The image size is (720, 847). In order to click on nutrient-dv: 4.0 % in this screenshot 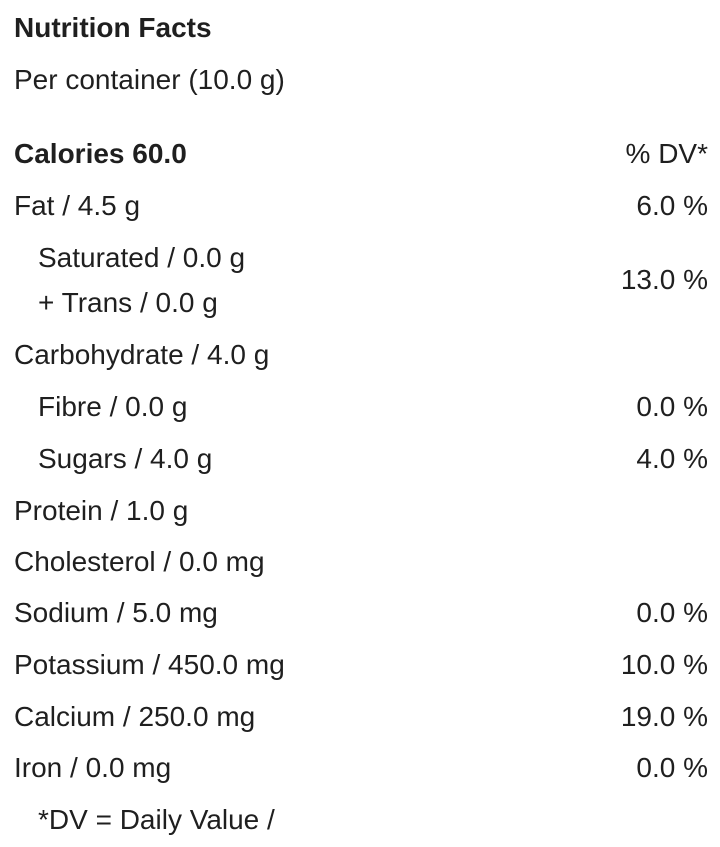, I will do `click(672, 458)`.